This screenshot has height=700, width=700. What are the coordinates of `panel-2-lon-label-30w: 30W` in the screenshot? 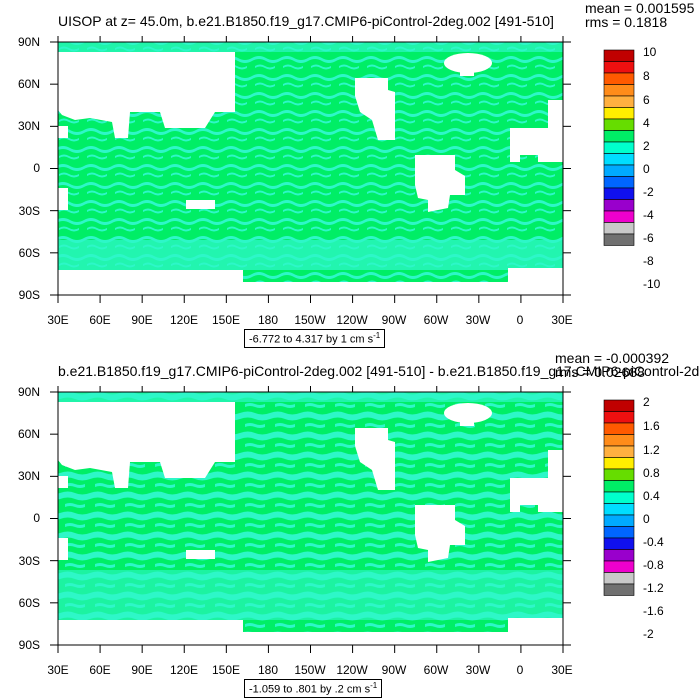 It's located at (478, 670).